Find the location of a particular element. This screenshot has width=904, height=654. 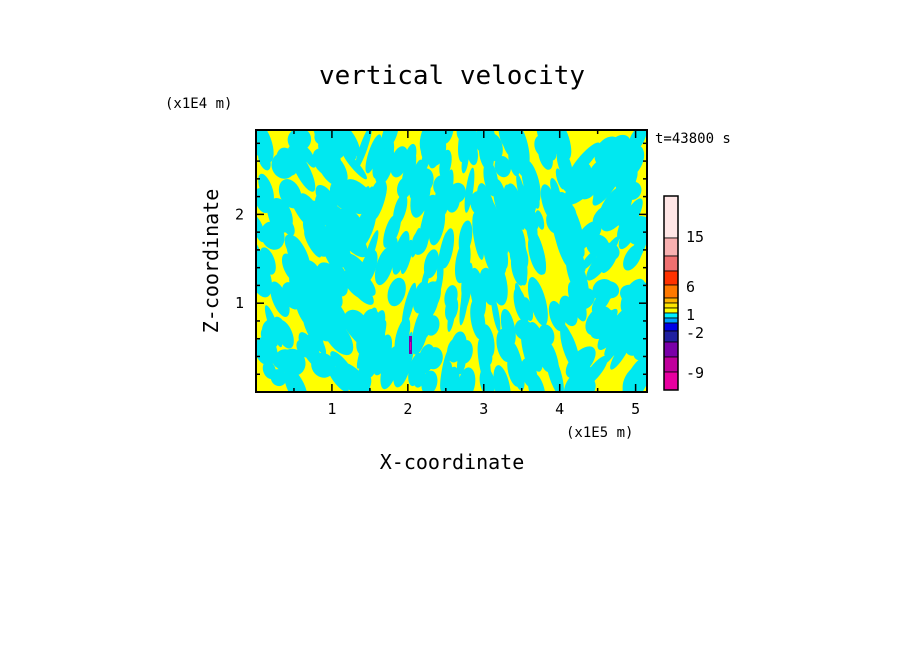

y-axis-title: Z-coordinate is located at coordinates (211, 261).